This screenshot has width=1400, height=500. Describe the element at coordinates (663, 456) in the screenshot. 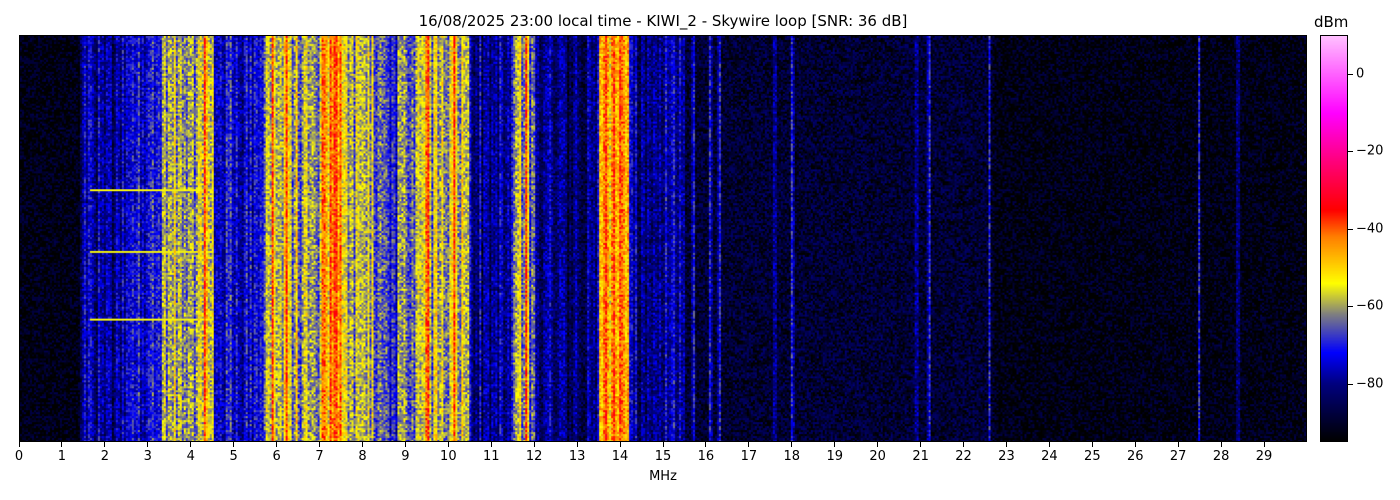

I see `x-tick-label: 15` at that location.